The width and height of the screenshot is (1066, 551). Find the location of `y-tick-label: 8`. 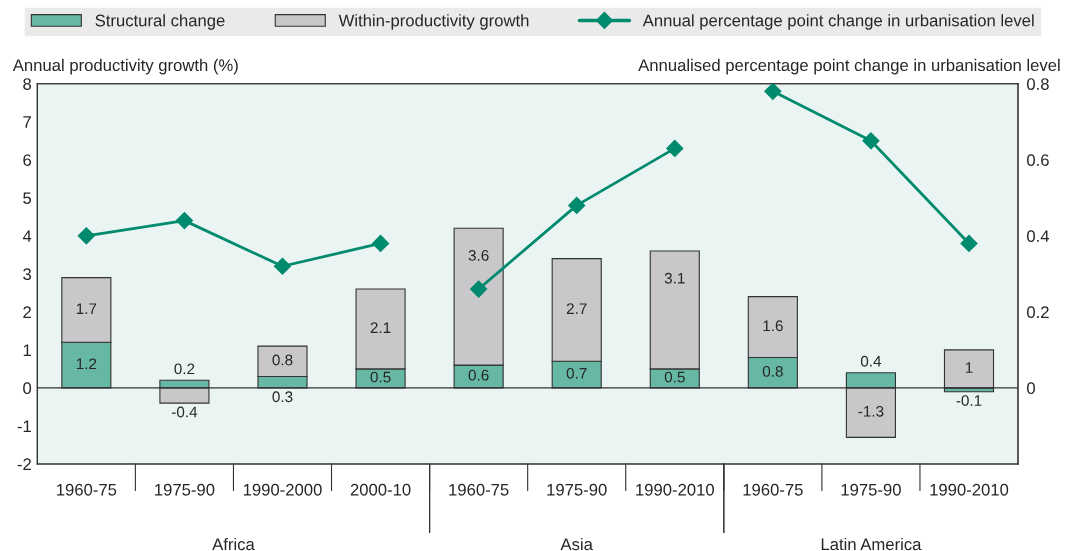

y-tick-label: 8 is located at coordinates (27, 84).